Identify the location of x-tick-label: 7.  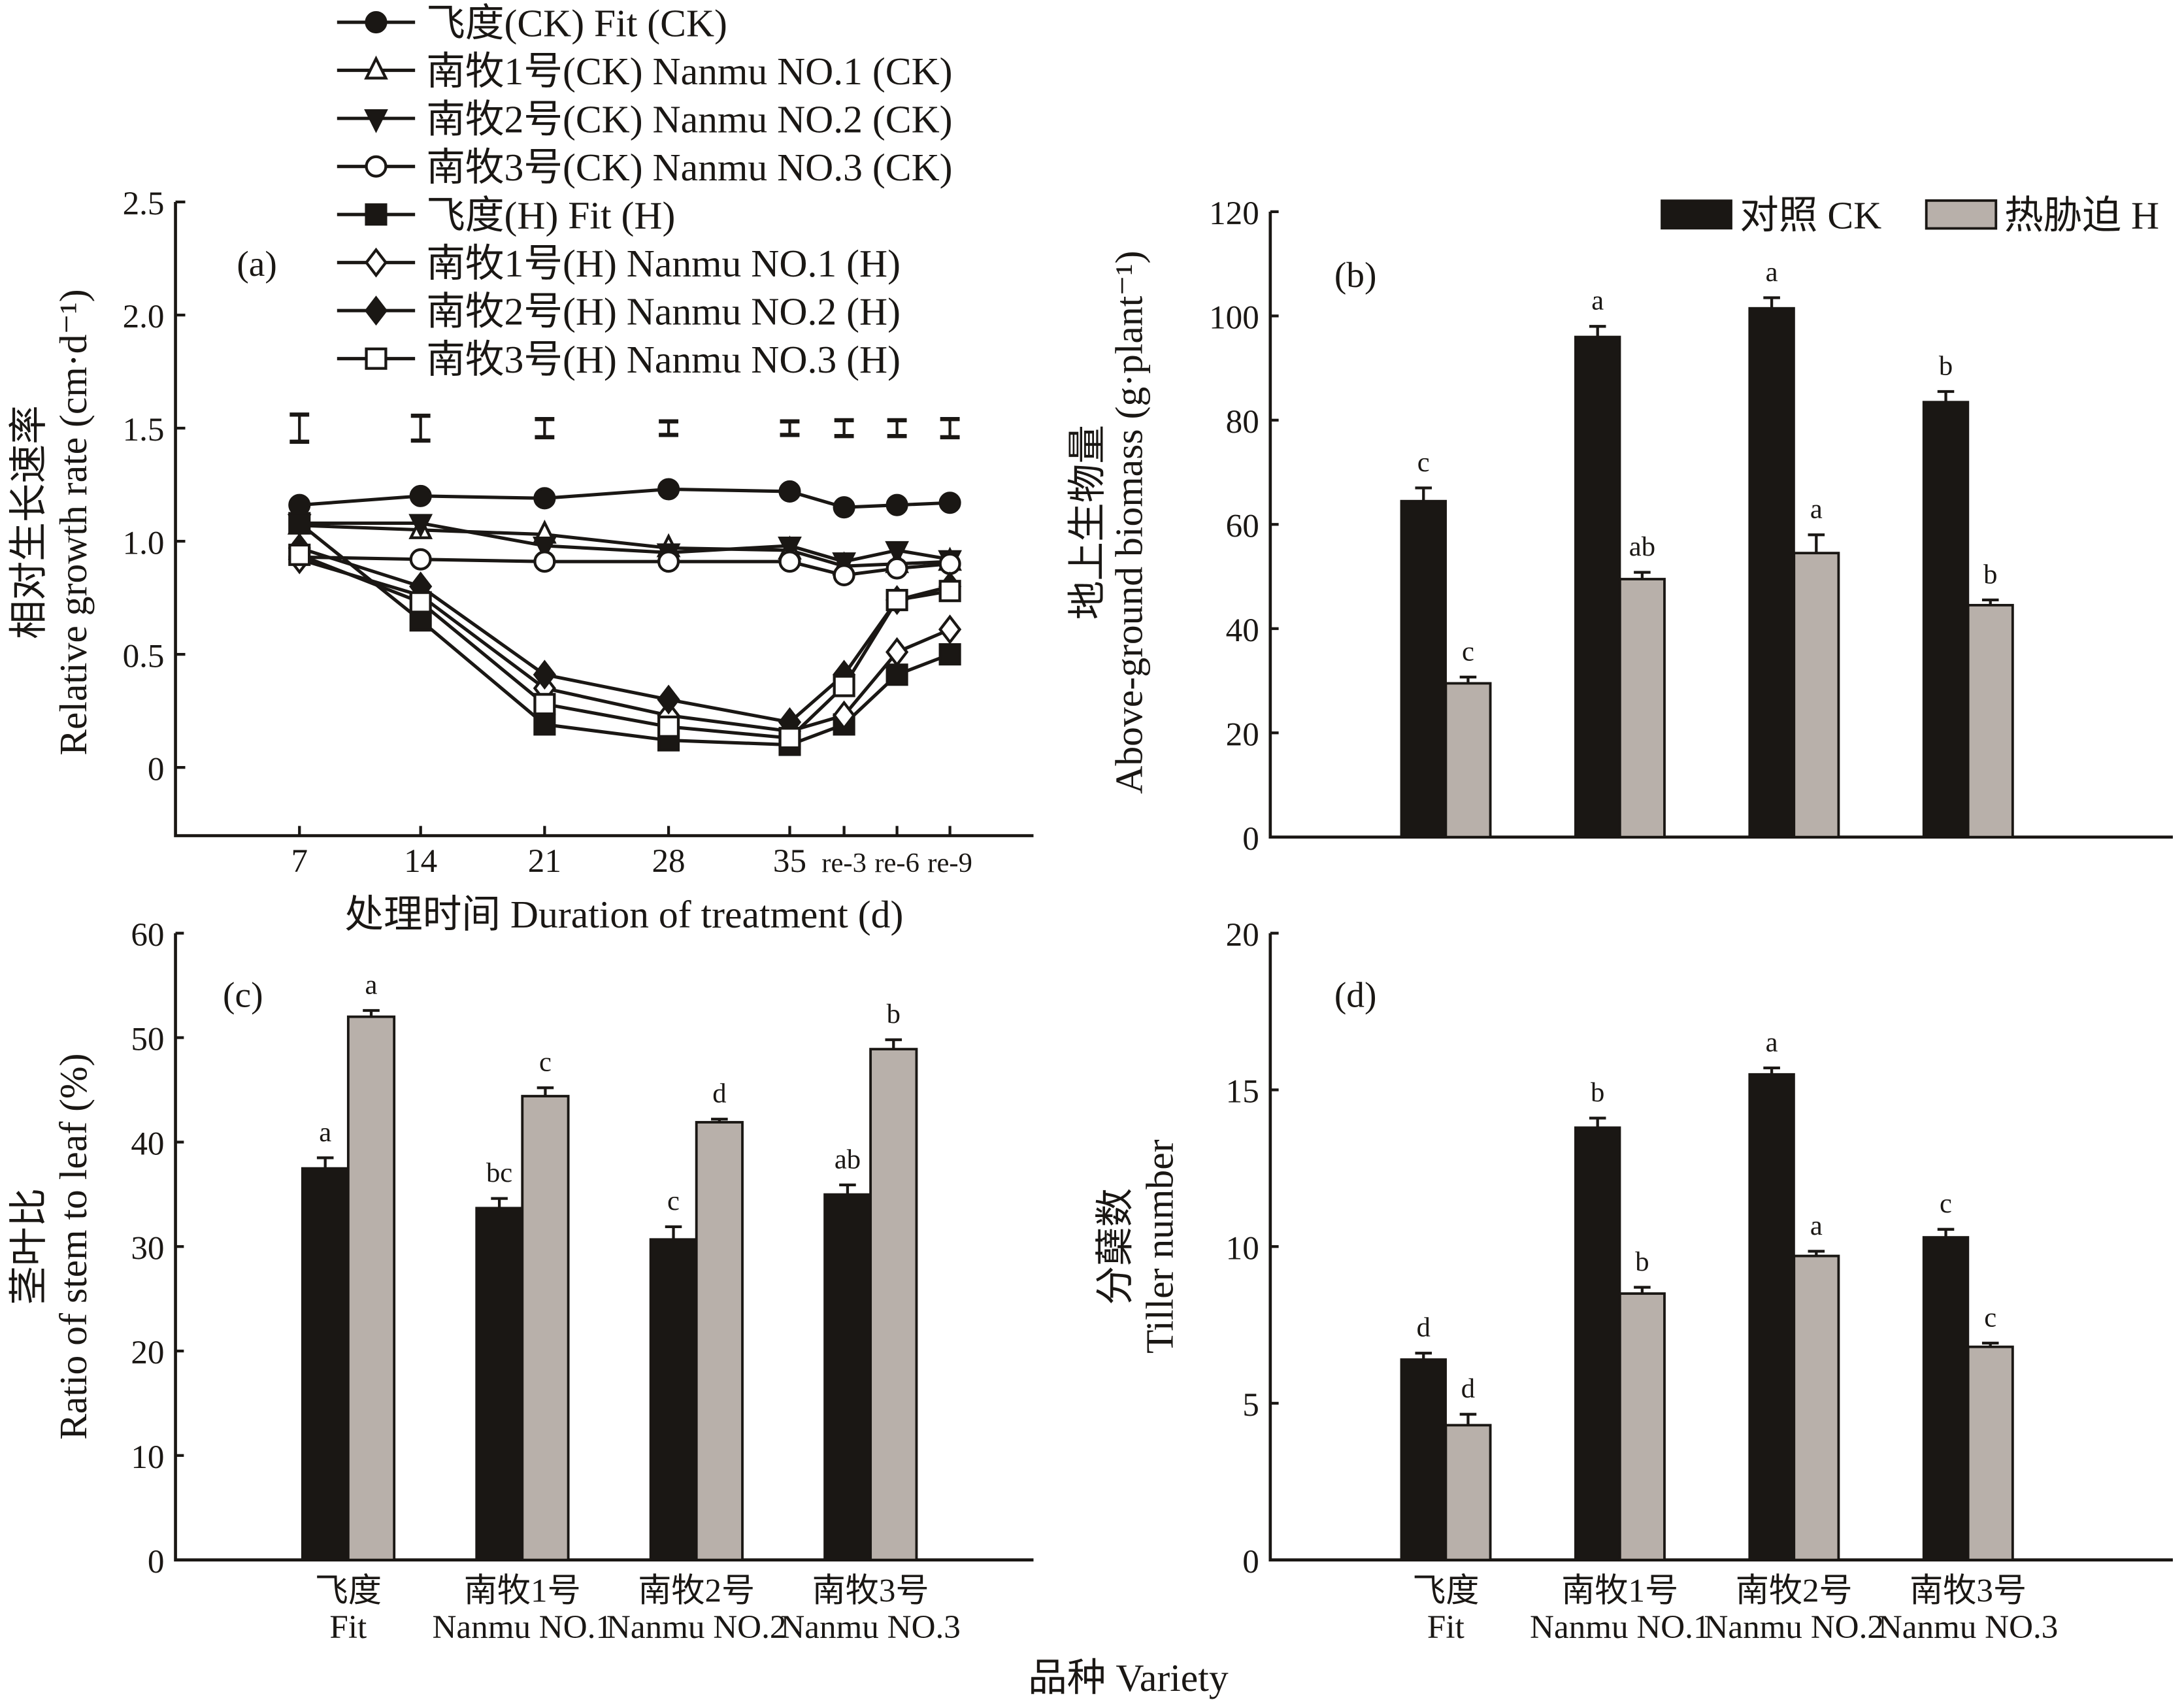
(299, 862).